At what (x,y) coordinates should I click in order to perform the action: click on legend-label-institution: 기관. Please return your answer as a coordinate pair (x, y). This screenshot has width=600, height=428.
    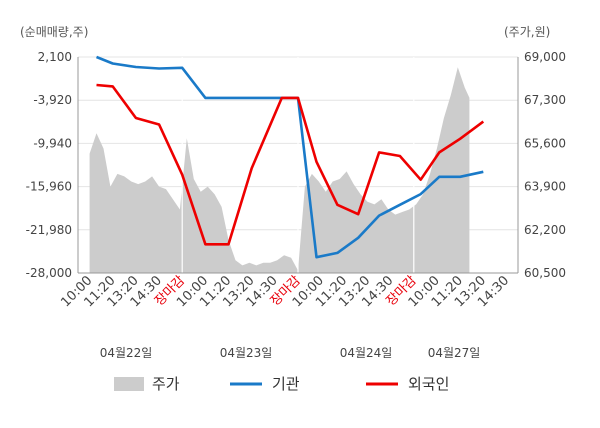
    Looking at the image, I should click on (286, 384).